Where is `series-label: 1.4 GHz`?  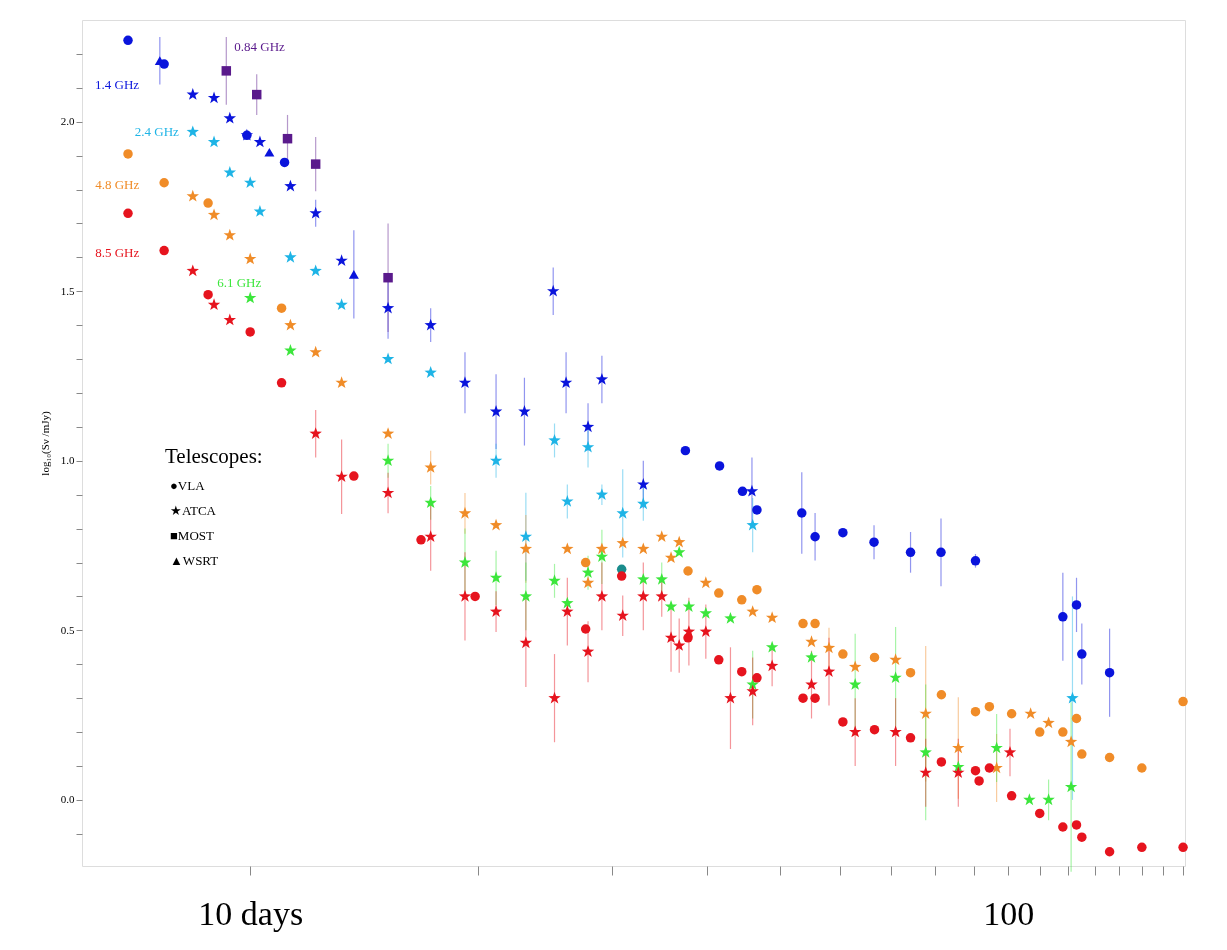 series-label: 1.4 GHz is located at coordinates (117, 85).